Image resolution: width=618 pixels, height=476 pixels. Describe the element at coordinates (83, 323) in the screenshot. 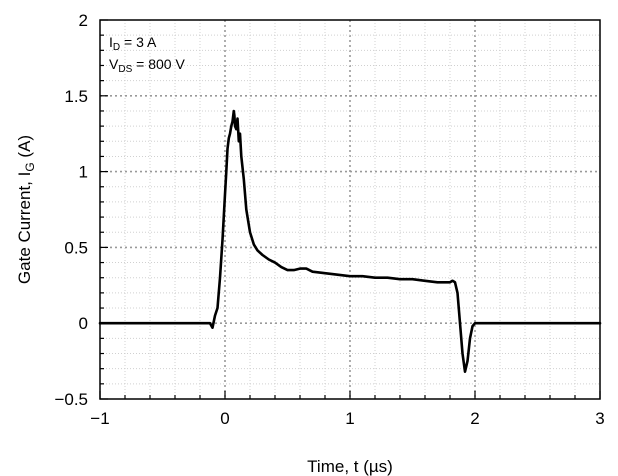

I see `y-tick-label: 0` at that location.